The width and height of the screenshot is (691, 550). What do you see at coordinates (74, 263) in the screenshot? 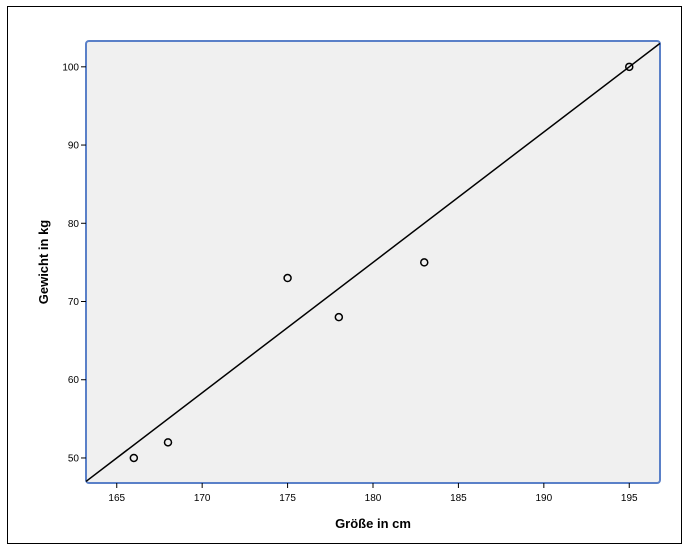
I see `y-axis: 50 60 70 80 90 100` at bounding box center [74, 263].